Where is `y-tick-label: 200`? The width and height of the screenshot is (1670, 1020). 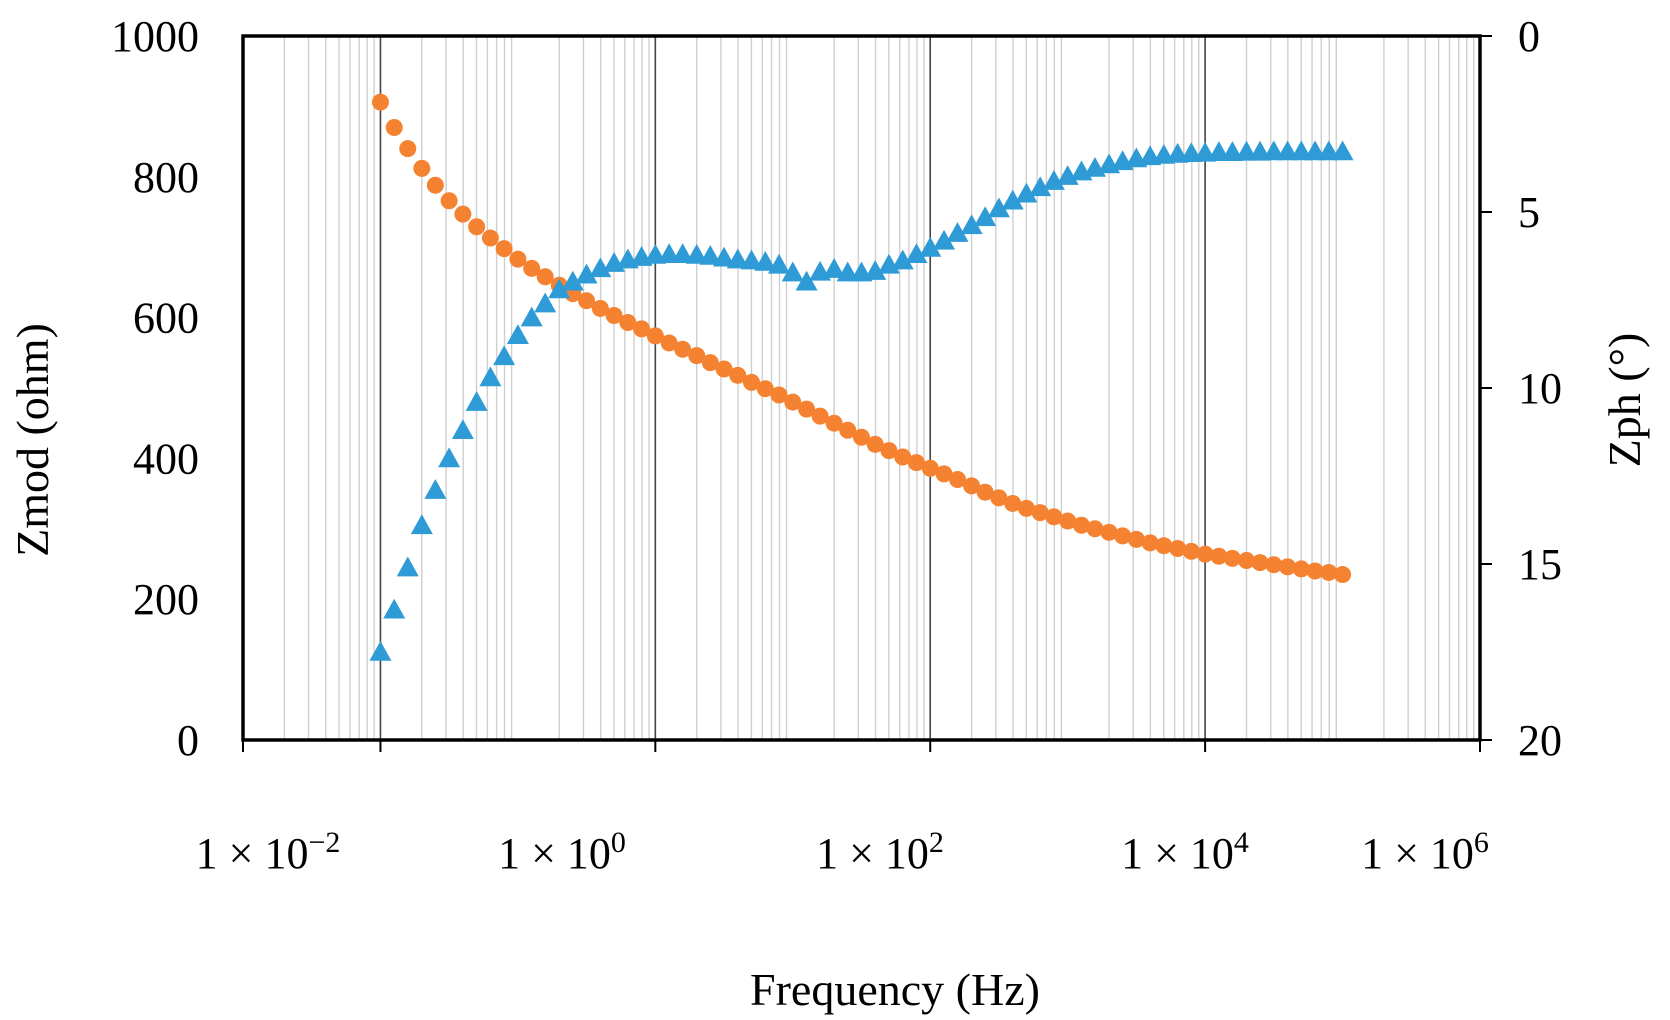 y-tick-label: 200 is located at coordinates (166, 599).